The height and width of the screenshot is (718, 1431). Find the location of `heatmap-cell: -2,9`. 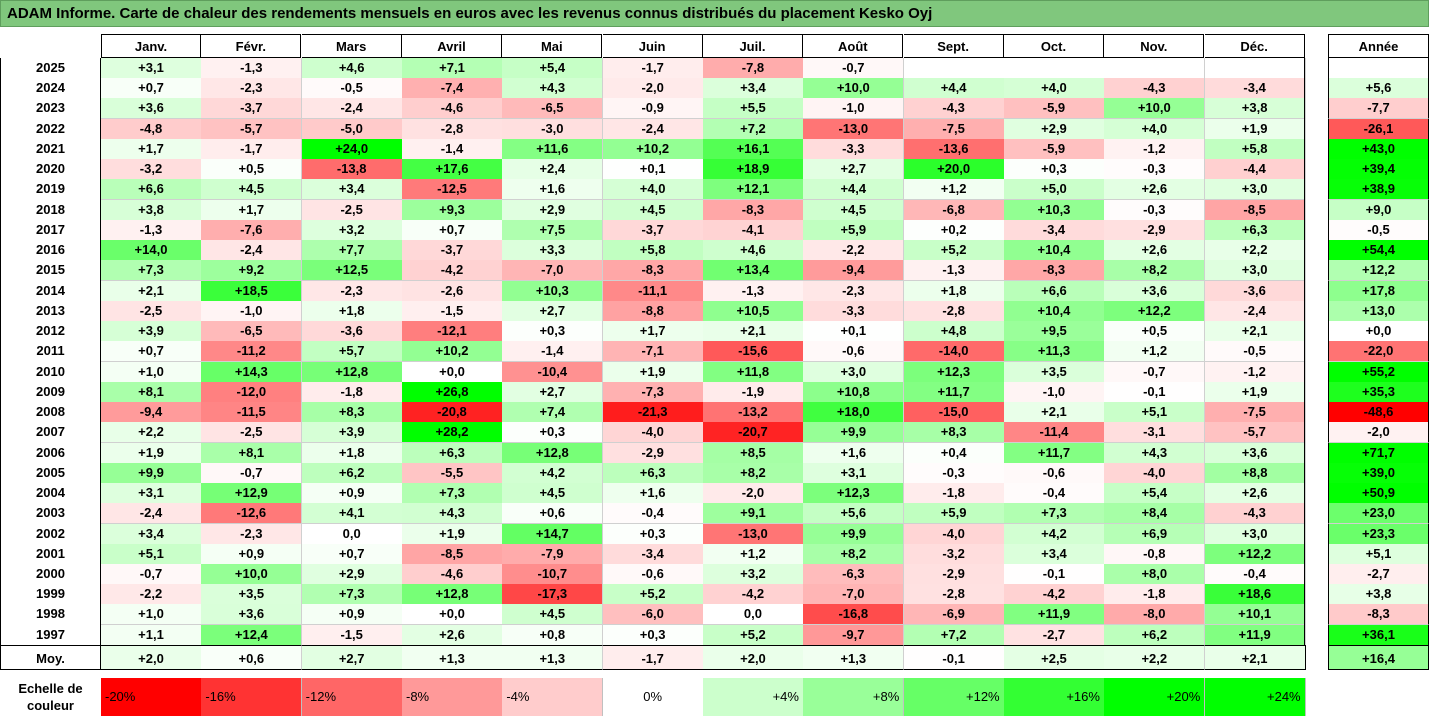

heatmap-cell: -2,9 is located at coordinates (1155, 230).